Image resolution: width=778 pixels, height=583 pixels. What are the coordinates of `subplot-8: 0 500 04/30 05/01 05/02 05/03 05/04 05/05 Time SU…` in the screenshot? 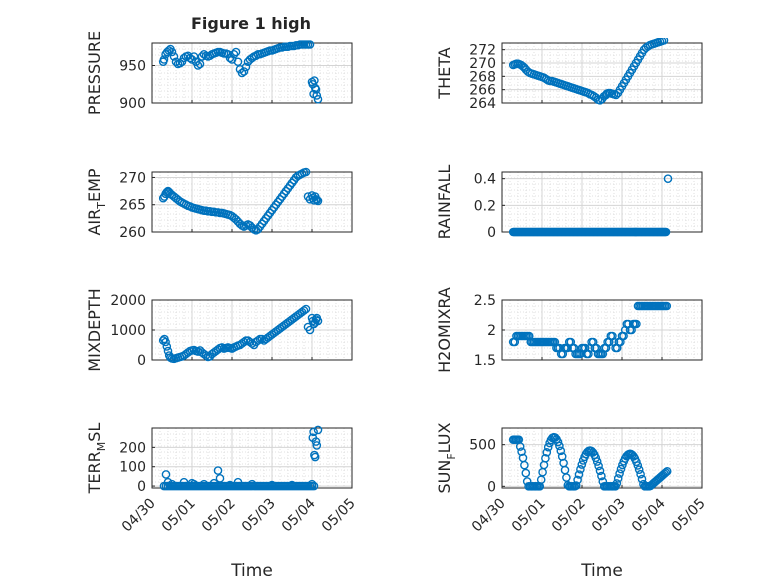 It's located at (572, 501).